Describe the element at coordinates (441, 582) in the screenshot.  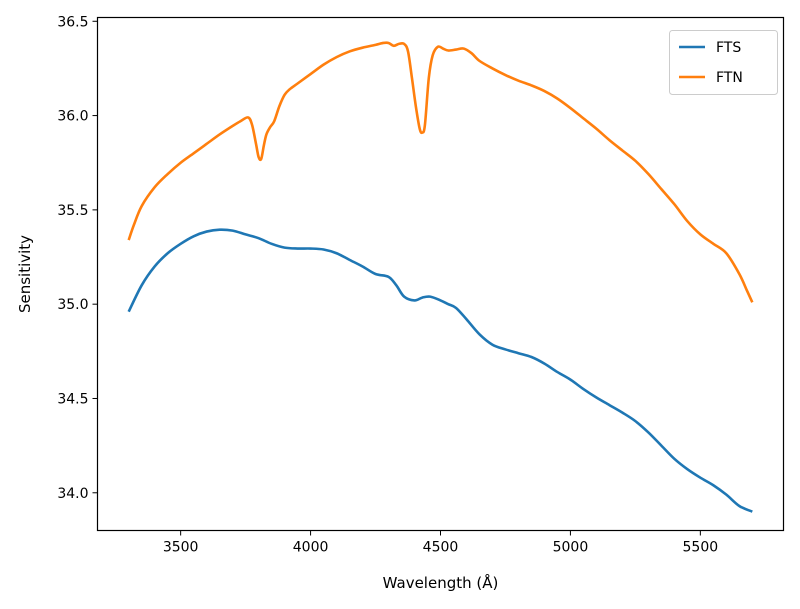
I see `x-axis-label: Wavelength (Å)` at that location.